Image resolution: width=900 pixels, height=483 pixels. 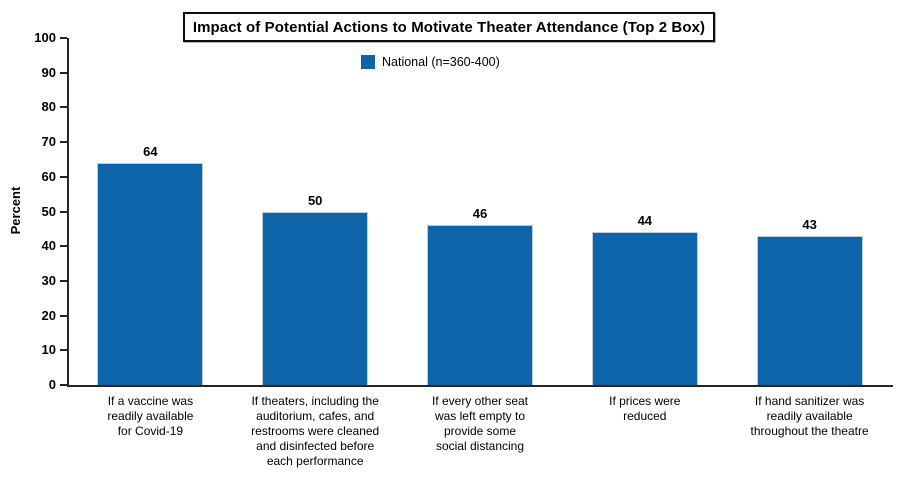 What do you see at coordinates (809, 224) in the screenshot?
I see `bar-value-label: 43` at bounding box center [809, 224].